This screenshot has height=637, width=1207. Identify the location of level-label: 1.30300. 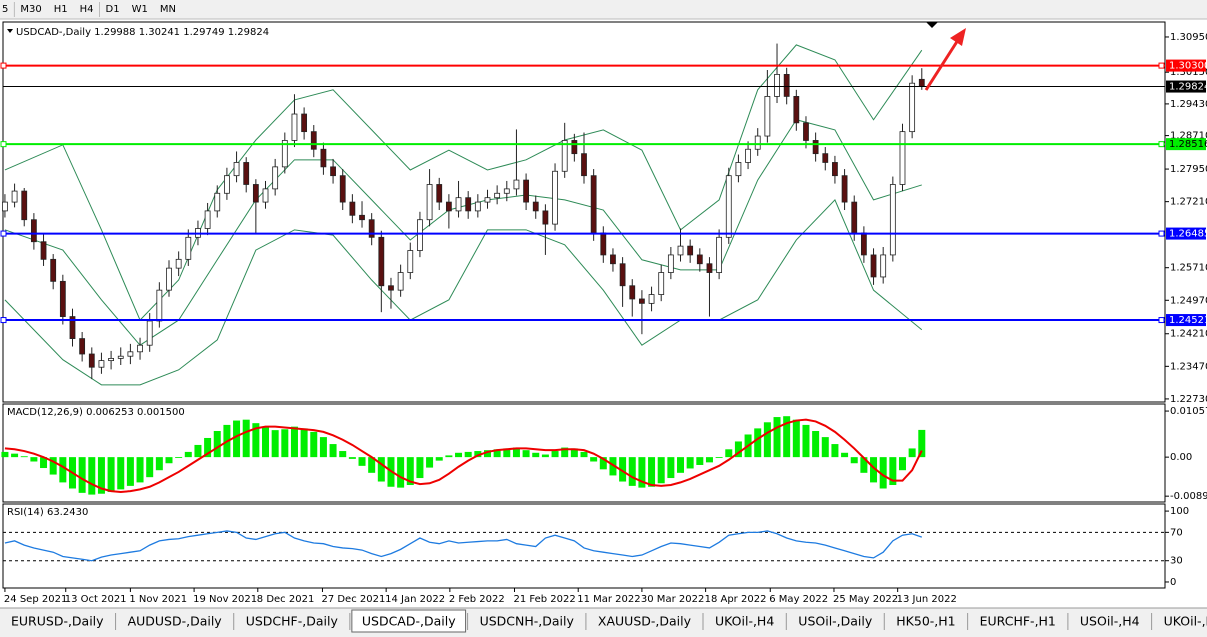
(1188, 66).